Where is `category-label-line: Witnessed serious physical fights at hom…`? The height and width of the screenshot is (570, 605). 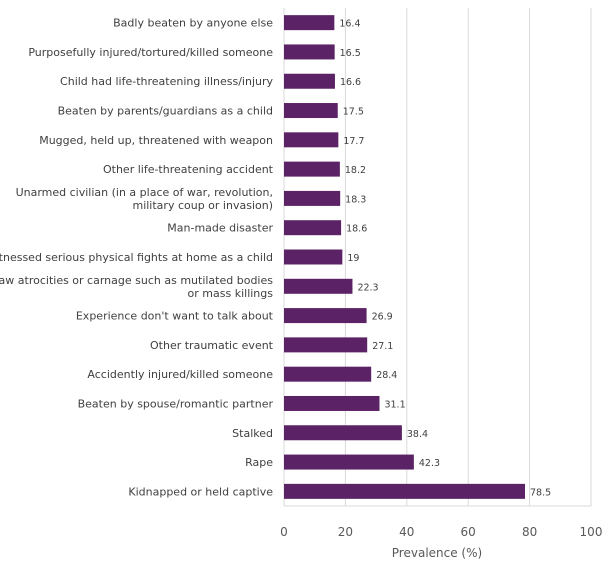
category-label-line: Witnessed serious physical fights at hom… is located at coordinates (136, 257).